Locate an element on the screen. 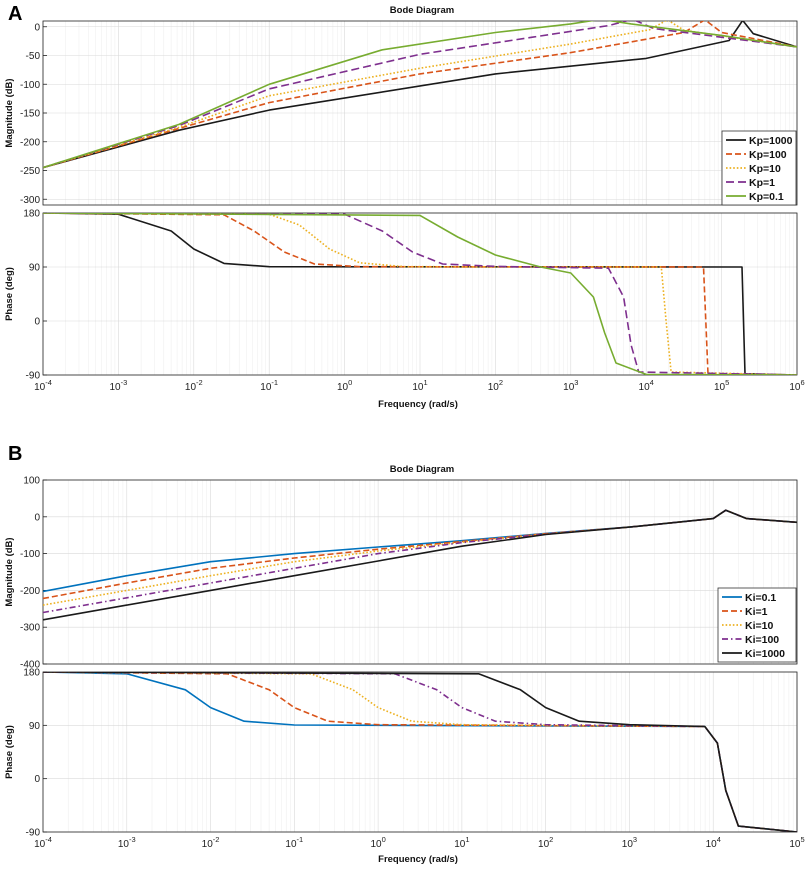  y-tick-label: -150 is located at coordinates (30, 114).